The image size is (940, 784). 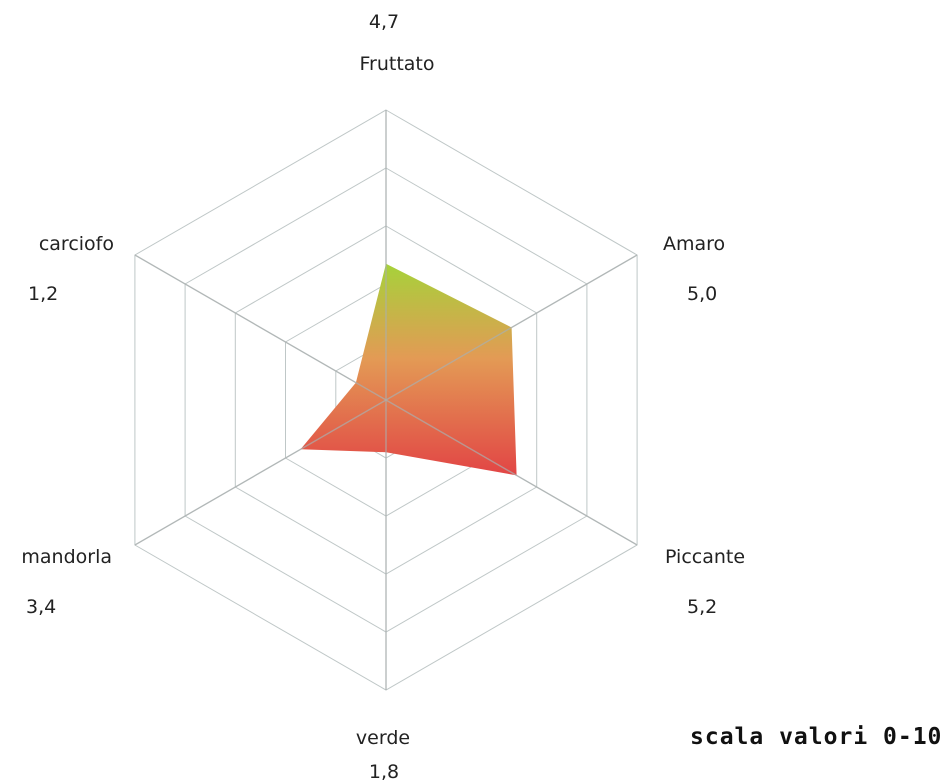 What do you see at coordinates (76, 244) in the screenshot?
I see `axis-label-carciofo: carciofo` at bounding box center [76, 244].